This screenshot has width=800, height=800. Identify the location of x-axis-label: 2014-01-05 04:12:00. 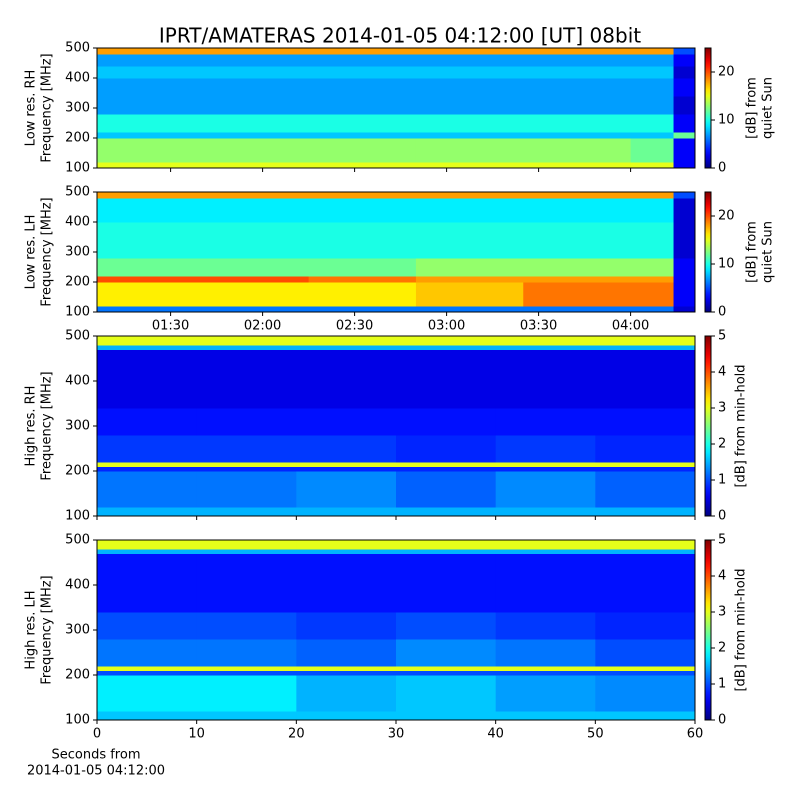
(96, 771).